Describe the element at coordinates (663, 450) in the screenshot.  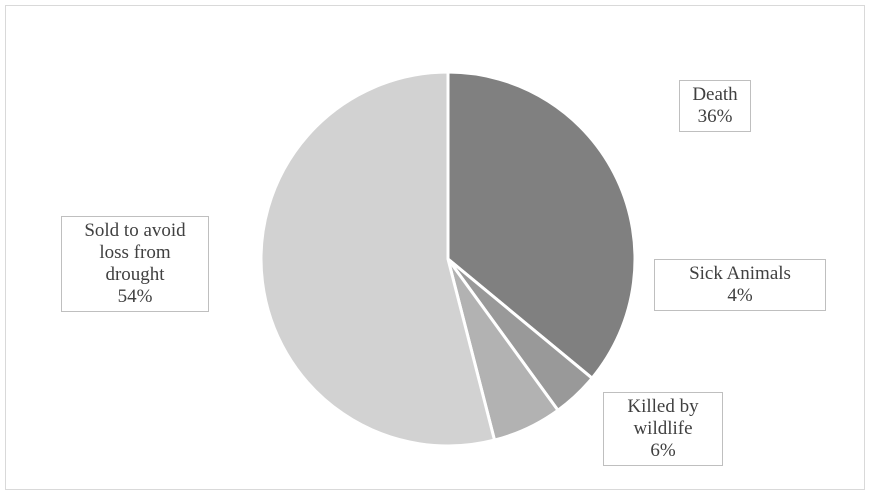
I see `data-label-killed-by-wildlife-line-3: 6%` at that location.